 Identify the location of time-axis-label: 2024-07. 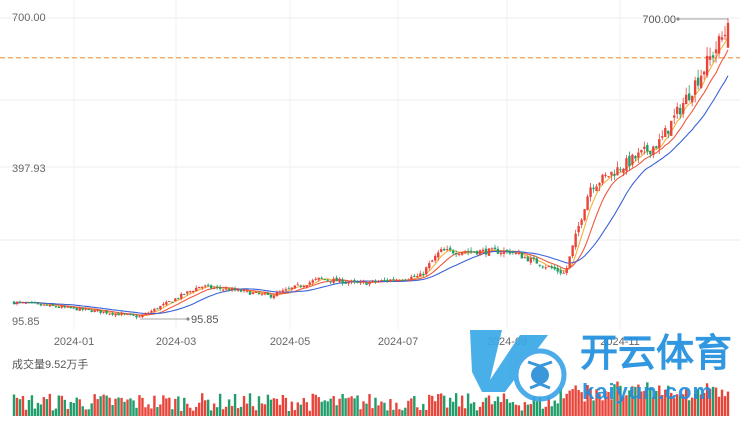
(398, 342).